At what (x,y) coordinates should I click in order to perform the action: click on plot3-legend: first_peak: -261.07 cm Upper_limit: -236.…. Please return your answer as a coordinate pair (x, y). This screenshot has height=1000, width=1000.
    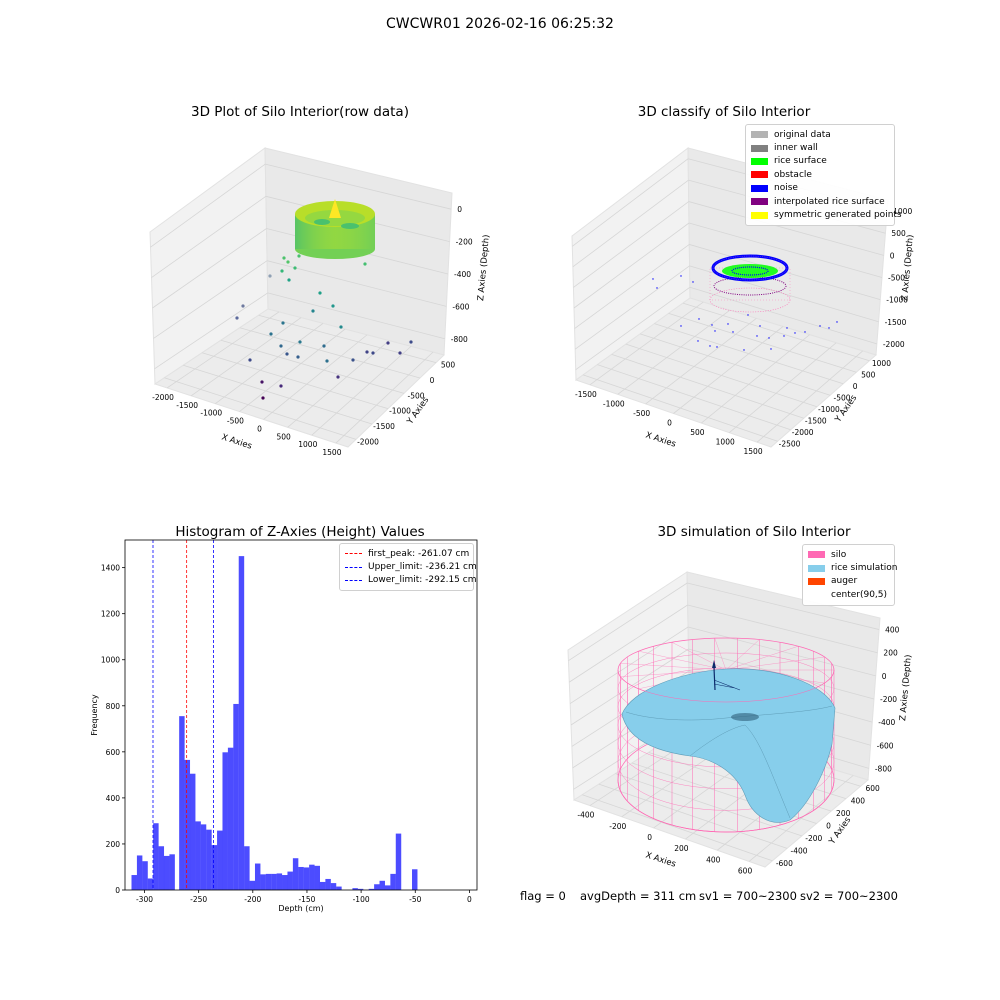
    Looking at the image, I should click on (408, 567).